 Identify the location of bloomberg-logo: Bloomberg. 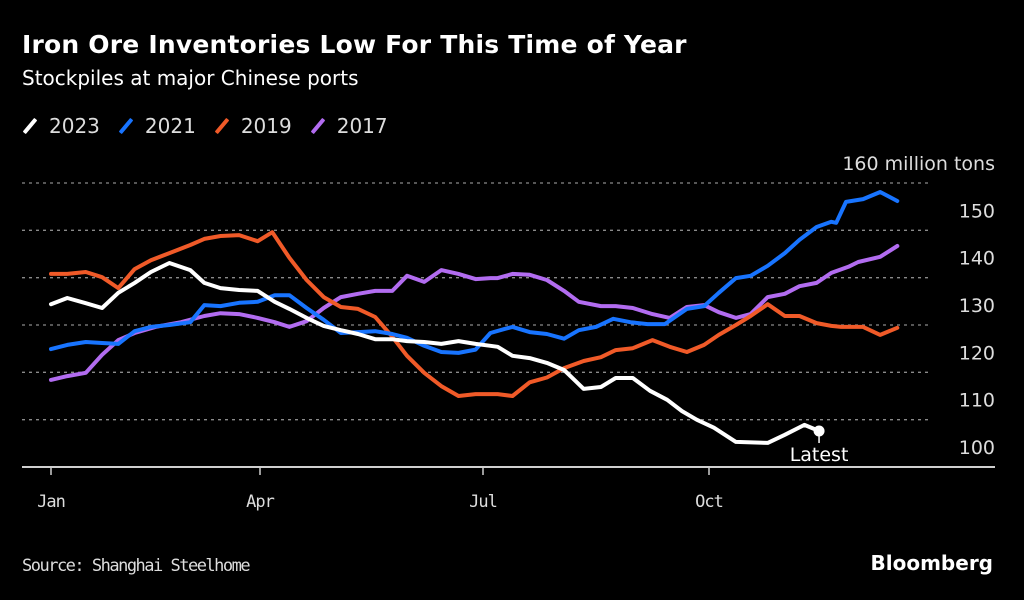
(931, 563).